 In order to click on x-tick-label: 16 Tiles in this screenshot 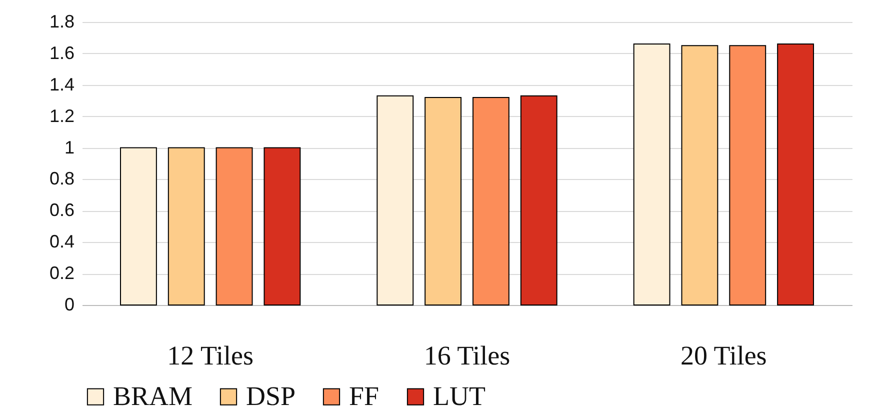, I will do `click(467, 355)`.